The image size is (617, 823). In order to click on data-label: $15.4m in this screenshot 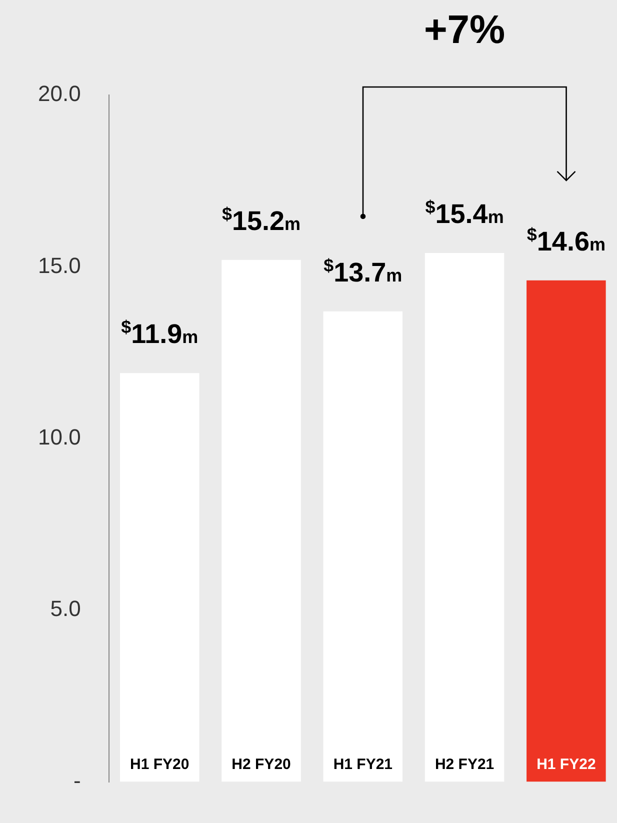, I will do `click(464, 212)`.